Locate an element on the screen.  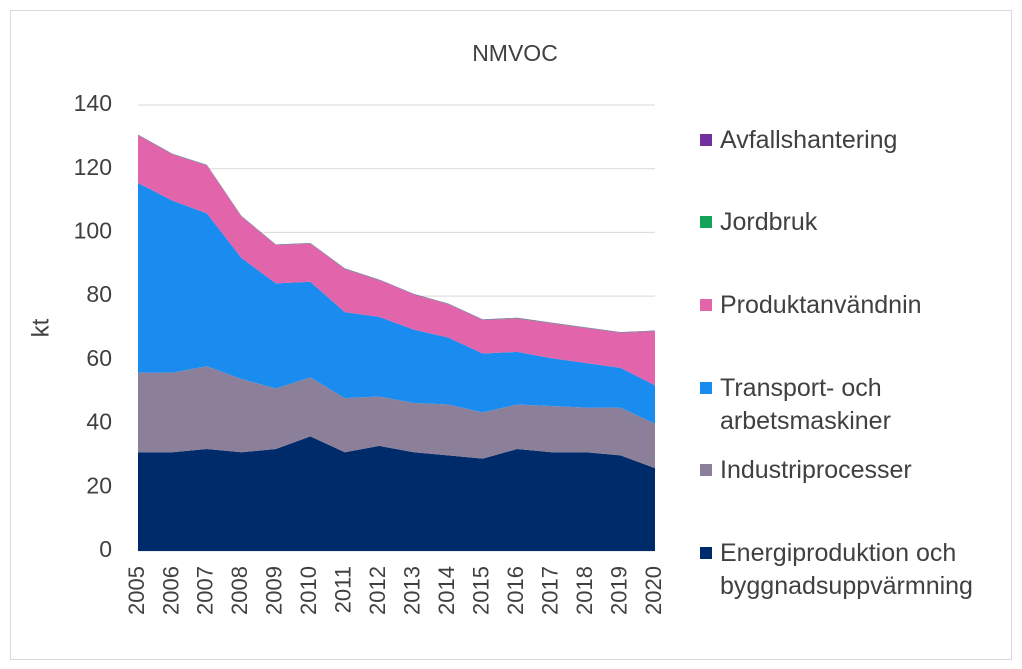
legend-label: Produktanvändnin is located at coordinates (821, 305).